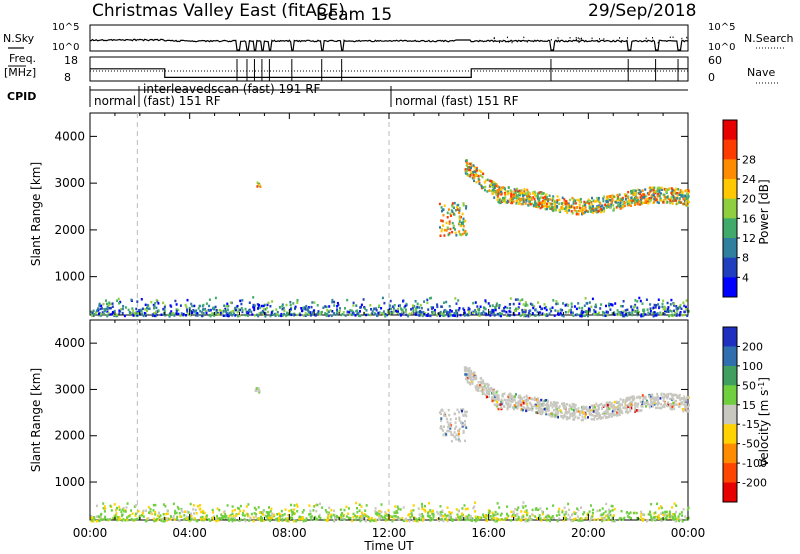 The width and height of the screenshot is (800, 554). What do you see at coordinates (670, 37) in the screenshot?
I see `noise-search-dot` at bounding box center [670, 37].